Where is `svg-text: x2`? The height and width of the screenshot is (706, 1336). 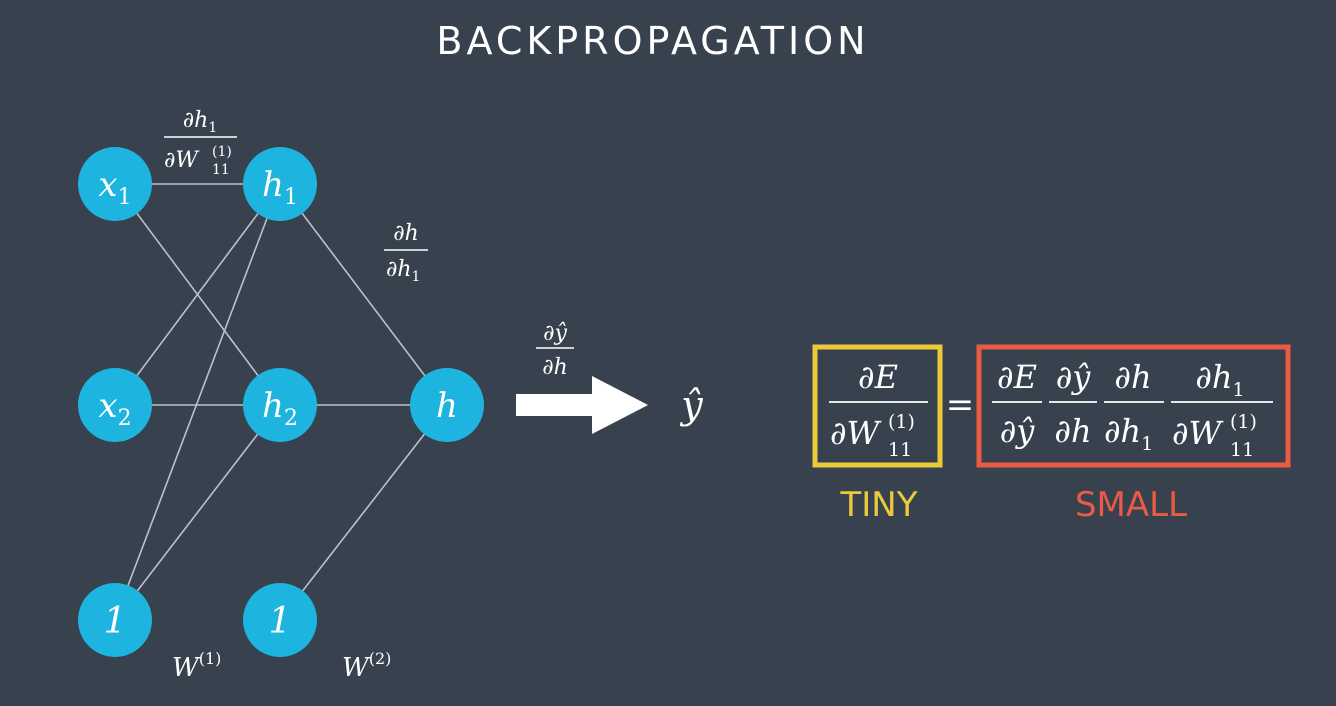 svg-text: x2 is located at coordinates (114, 408).